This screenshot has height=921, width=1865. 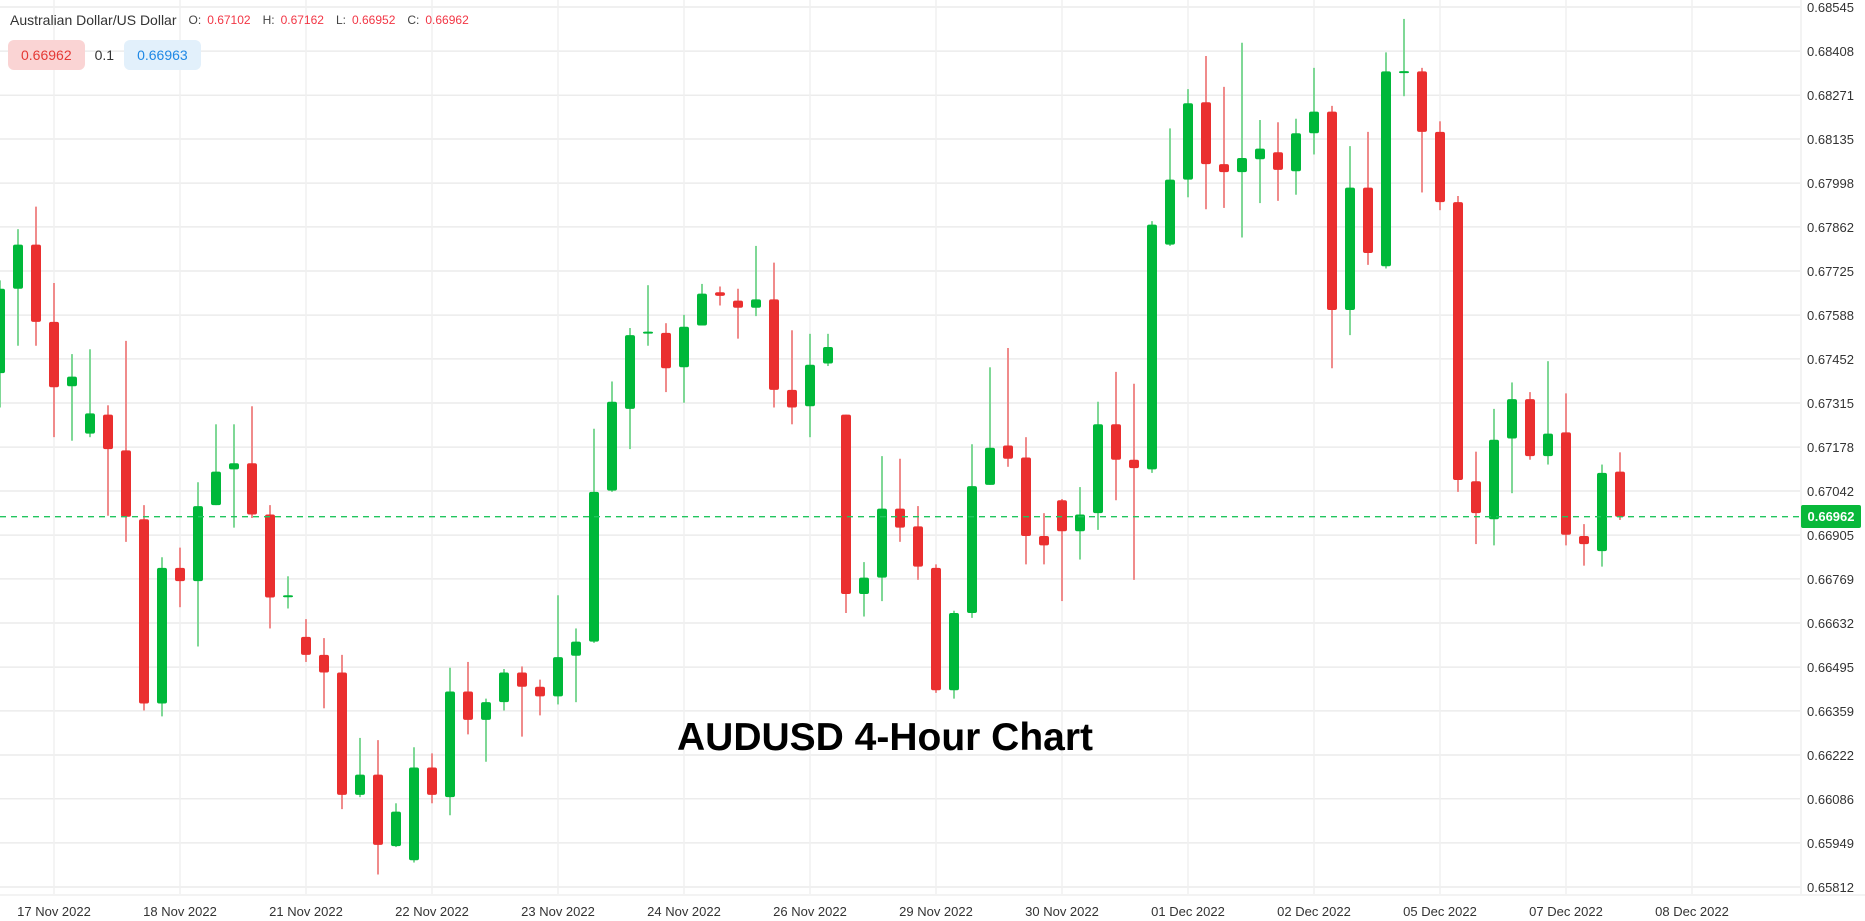 What do you see at coordinates (340, 20) in the screenshot?
I see `low-key: L:` at bounding box center [340, 20].